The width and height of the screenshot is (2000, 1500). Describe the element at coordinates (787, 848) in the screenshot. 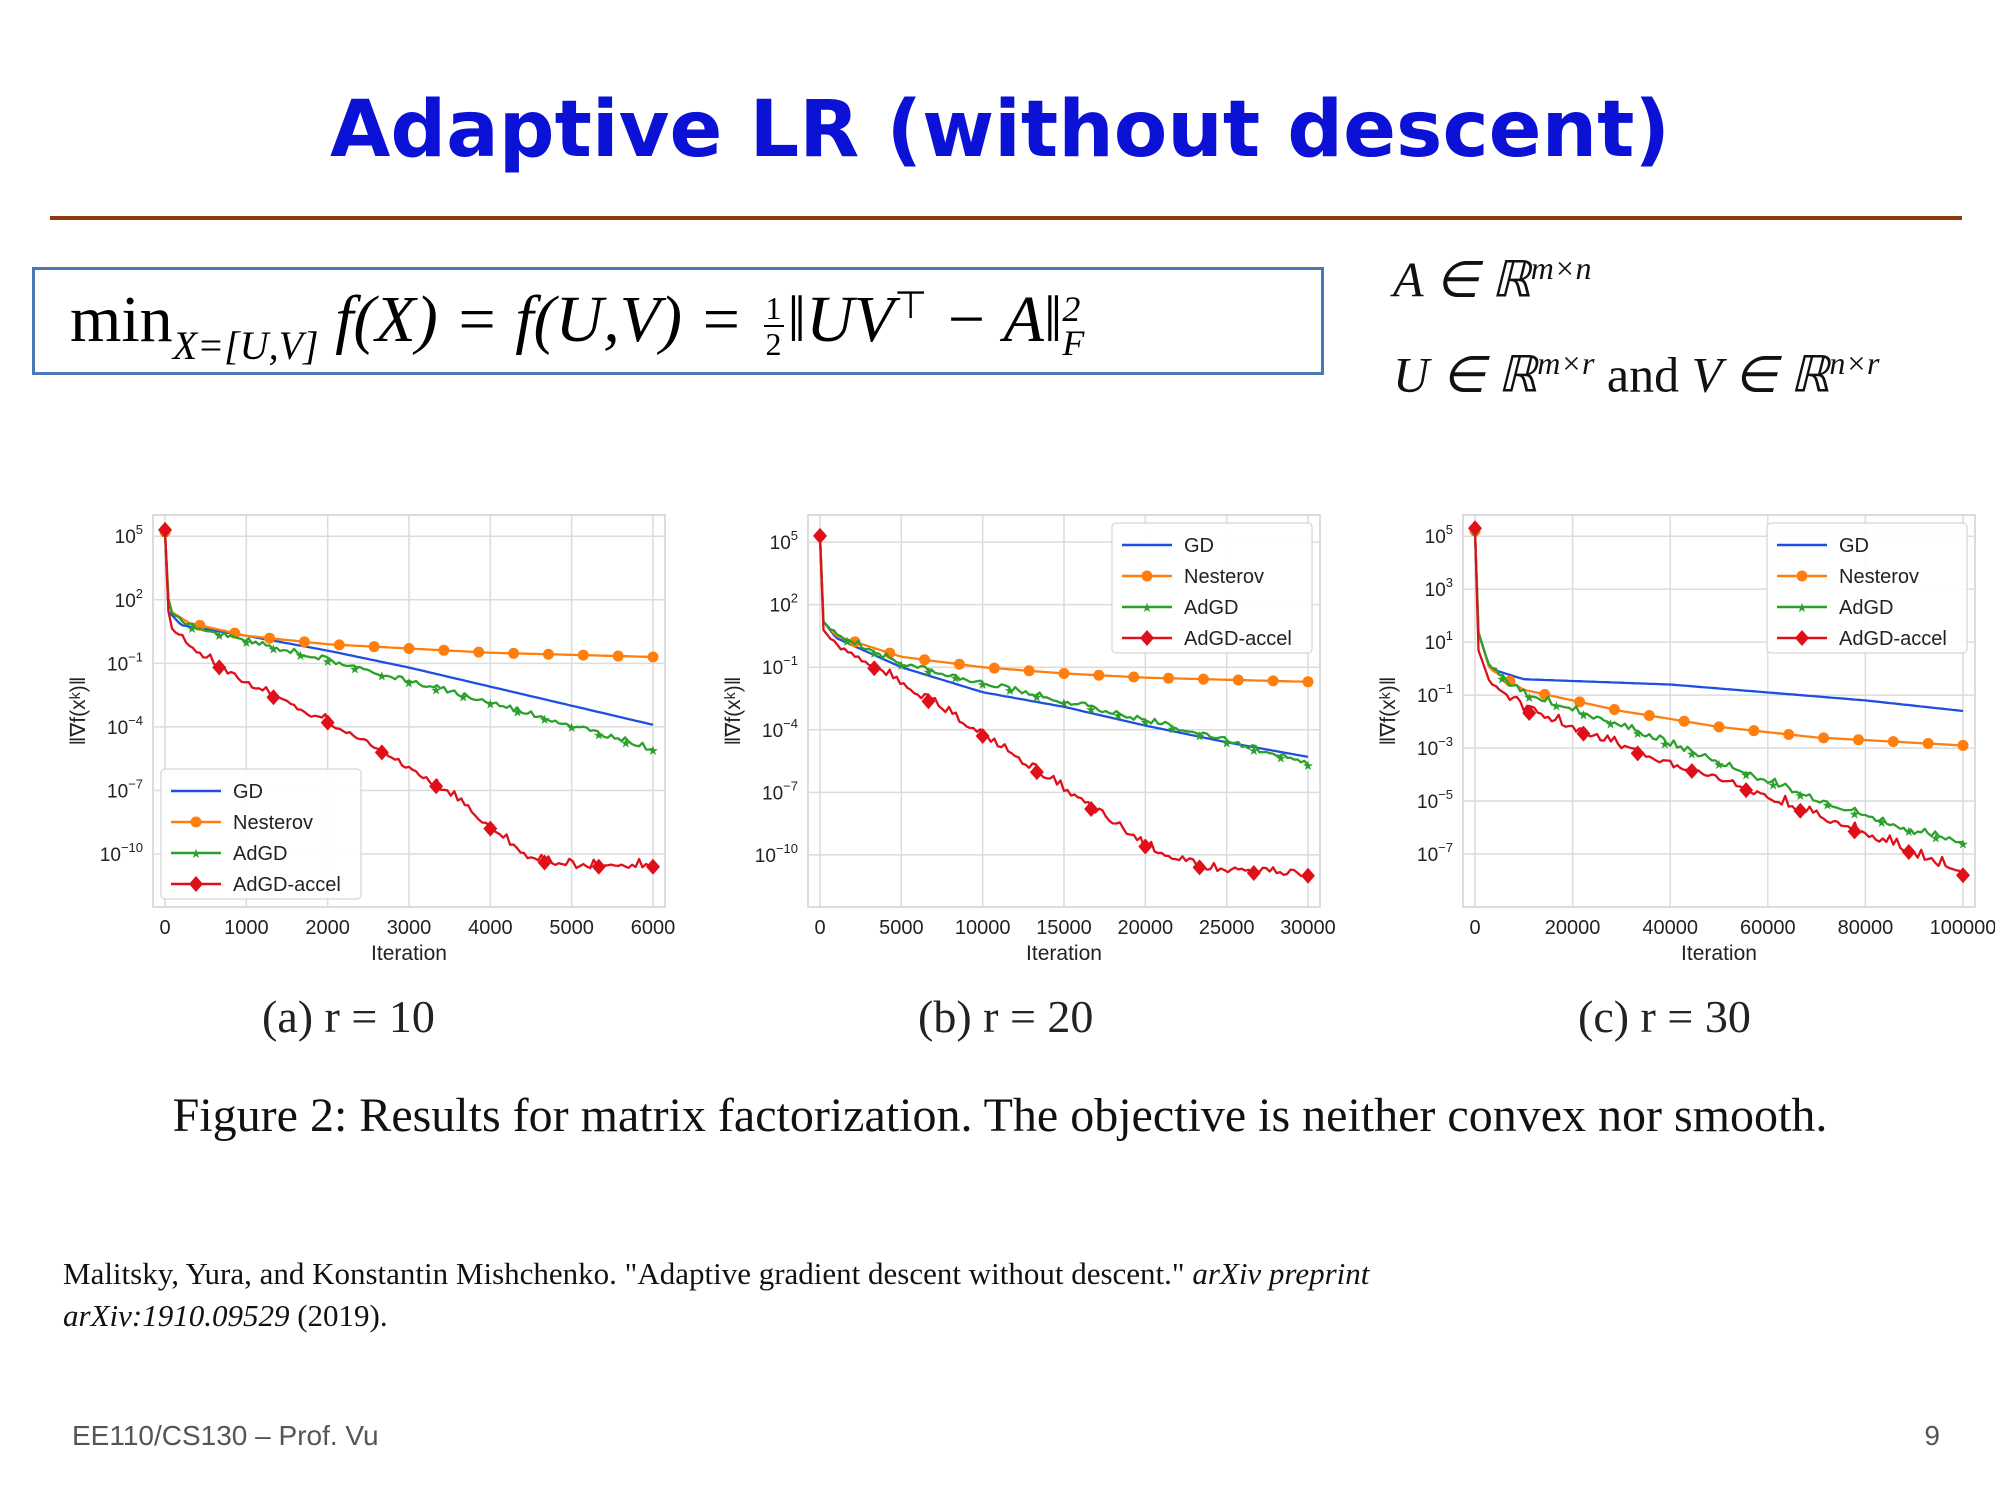

I see `tick-exponent: −10` at that location.